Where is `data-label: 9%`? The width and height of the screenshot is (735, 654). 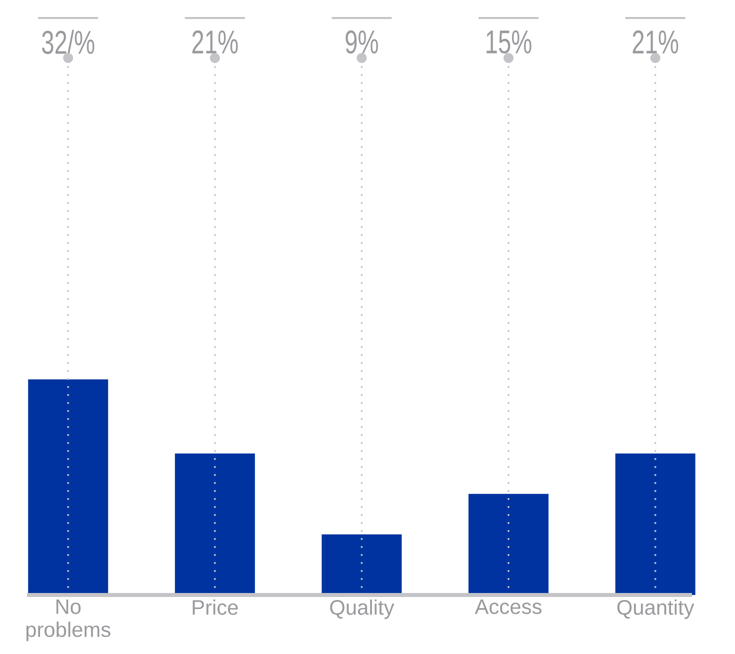 data-label: 9% is located at coordinates (362, 42).